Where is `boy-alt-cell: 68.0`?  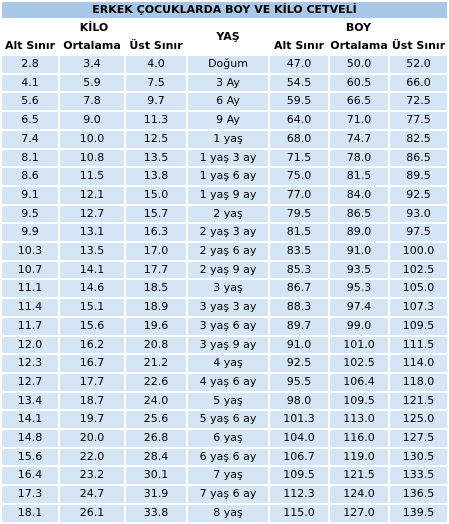
boy-alt-cell: 68.0 is located at coordinates (299, 139).